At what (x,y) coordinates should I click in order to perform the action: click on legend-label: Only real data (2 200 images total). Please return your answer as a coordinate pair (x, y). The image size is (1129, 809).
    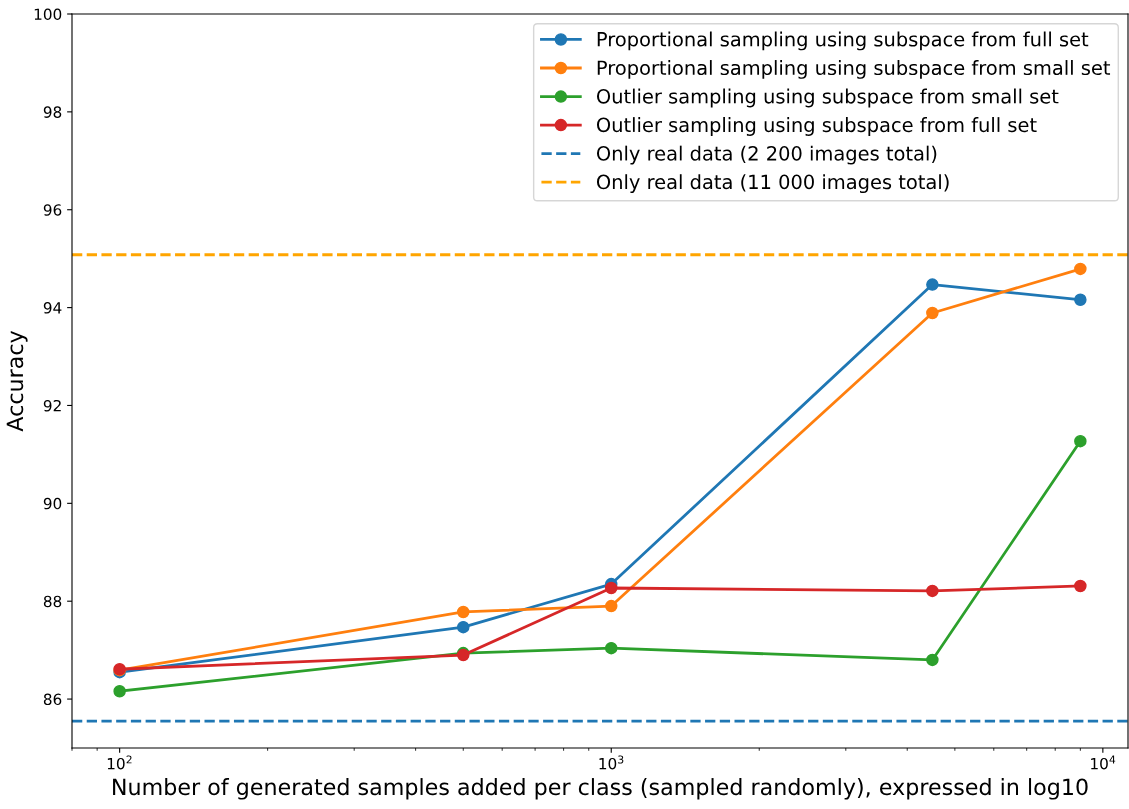
    Looking at the image, I should click on (766, 155).